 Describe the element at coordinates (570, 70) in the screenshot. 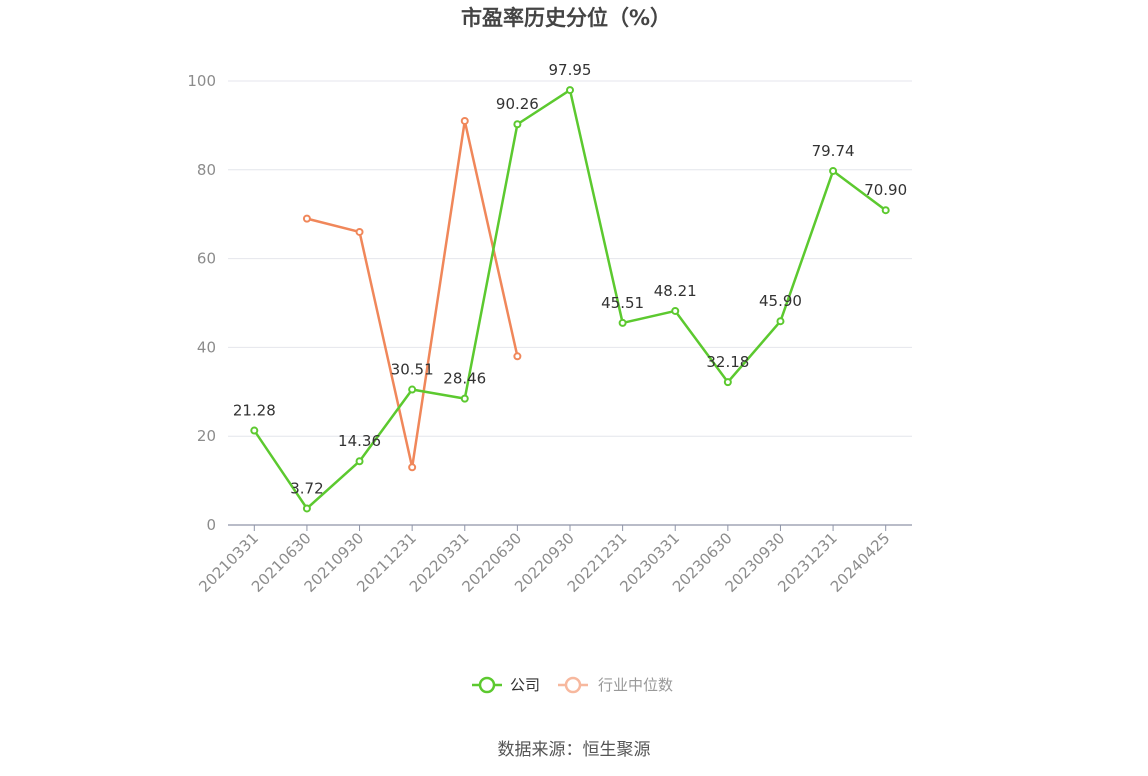

I see `data-label: 97.95` at that location.